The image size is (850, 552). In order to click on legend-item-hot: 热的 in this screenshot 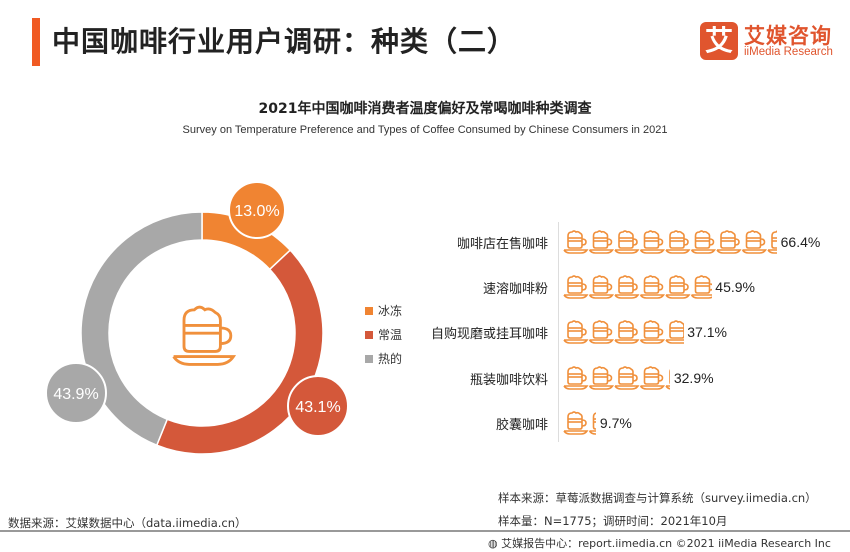, I will do `click(383, 358)`.